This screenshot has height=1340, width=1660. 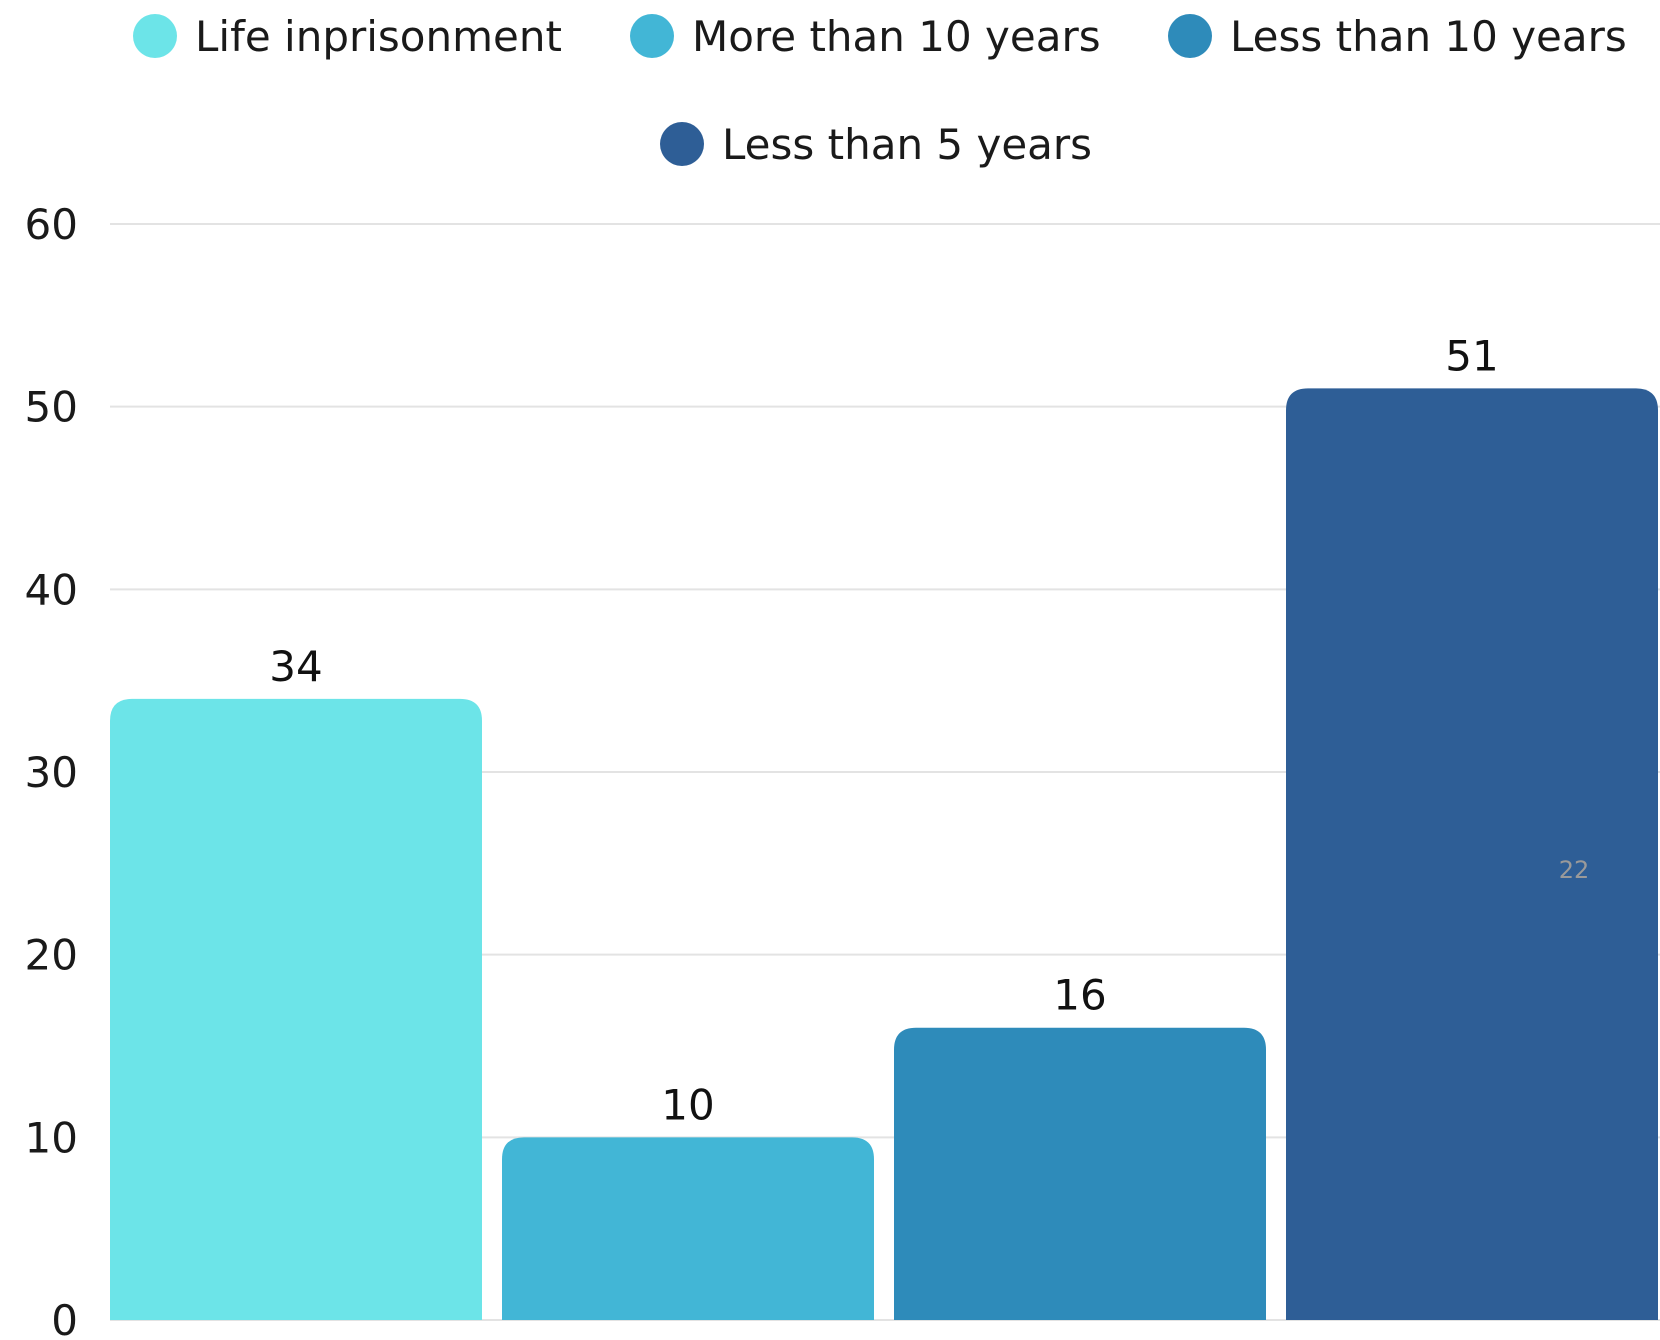 What do you see at coordinates (295, 666) in the screenshot?
I see `data-label-1: 34` at bounding box center [295, 666].